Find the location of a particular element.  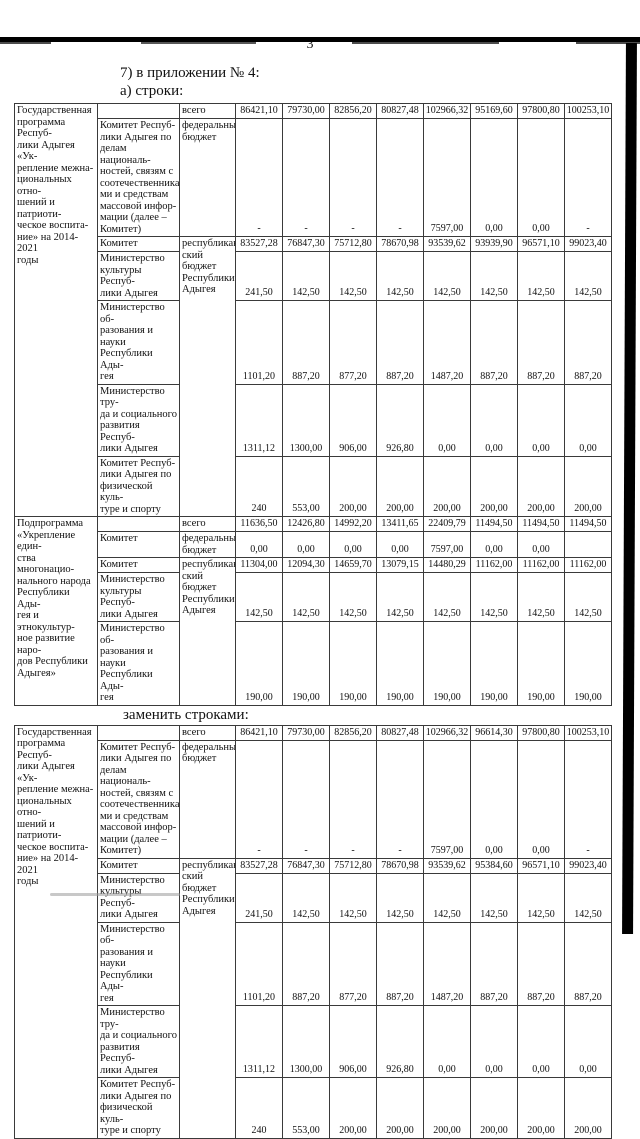

amount-cell: 1311,12 is located at coordinates (259, 1041).